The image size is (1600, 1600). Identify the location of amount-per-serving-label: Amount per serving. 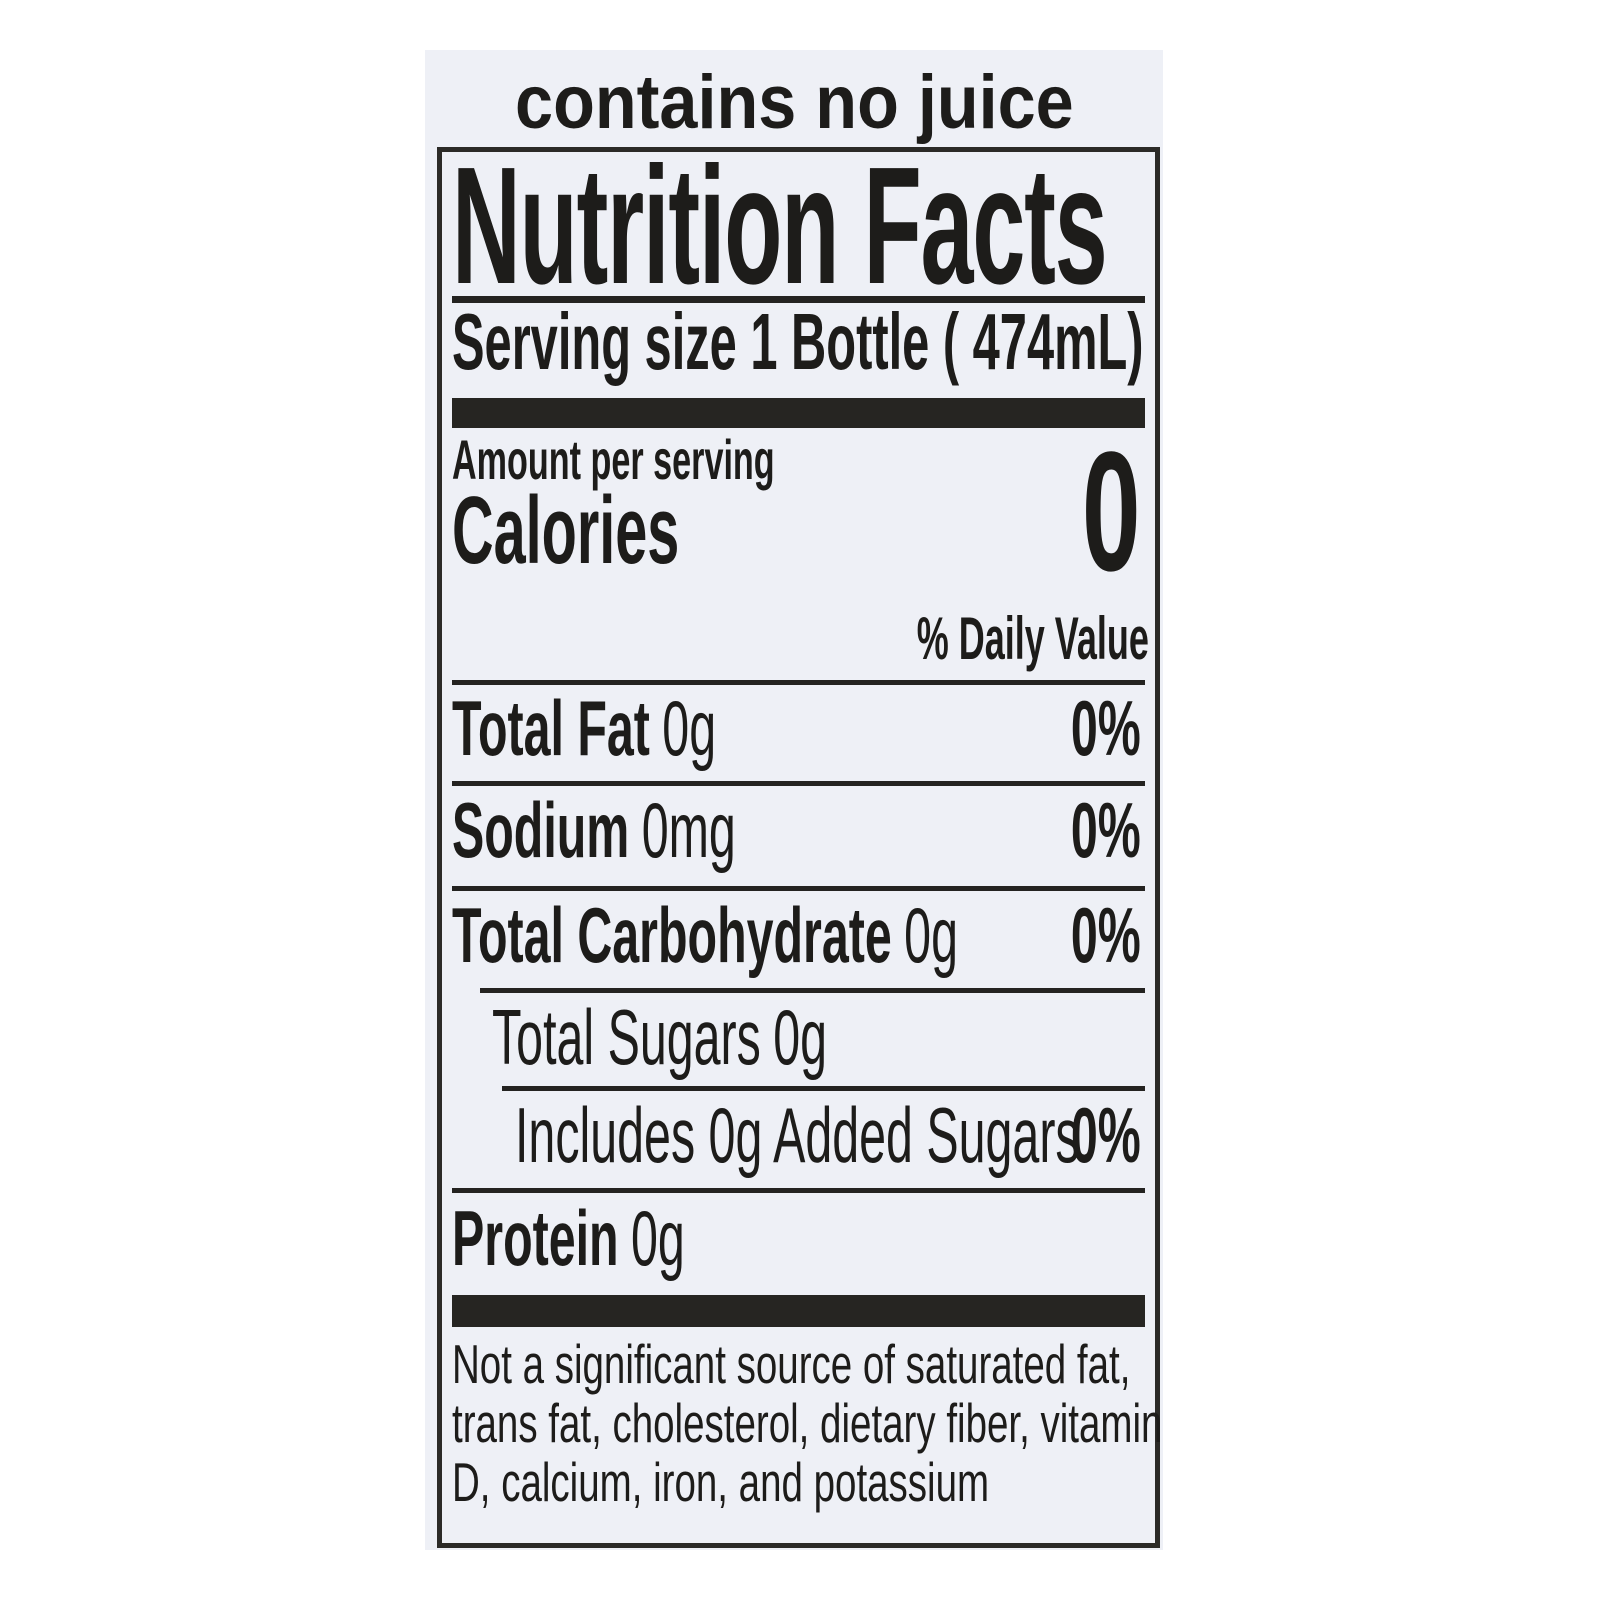
(613, 459).